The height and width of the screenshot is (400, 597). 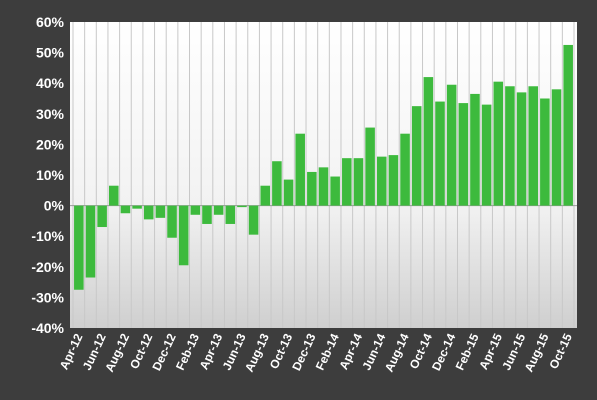 What do you see at coordinates (47, 297) in the screenshot?
I see `y-tick-label: -30%` at bounding box center [47, 297].